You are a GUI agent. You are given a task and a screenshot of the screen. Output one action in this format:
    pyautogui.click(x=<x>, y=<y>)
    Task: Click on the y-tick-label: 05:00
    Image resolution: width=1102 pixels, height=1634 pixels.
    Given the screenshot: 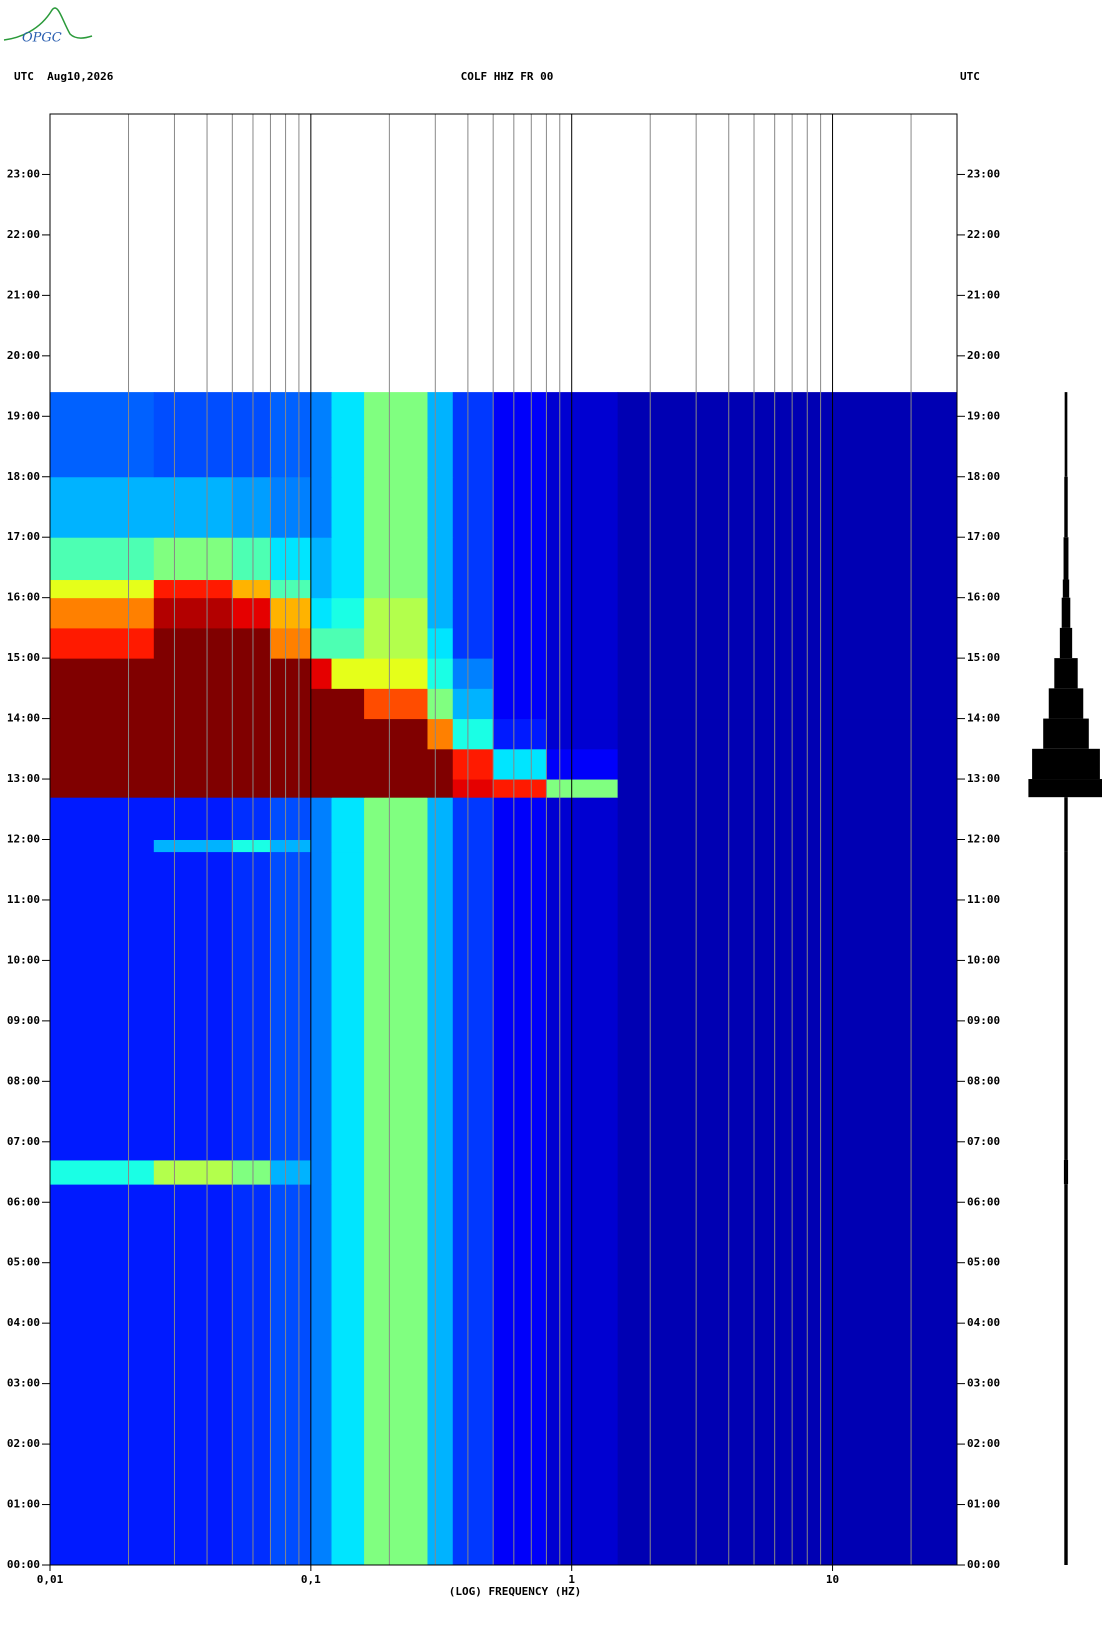 What is the action you would take?
    pyautogui.click(x=983, y=1262)
    